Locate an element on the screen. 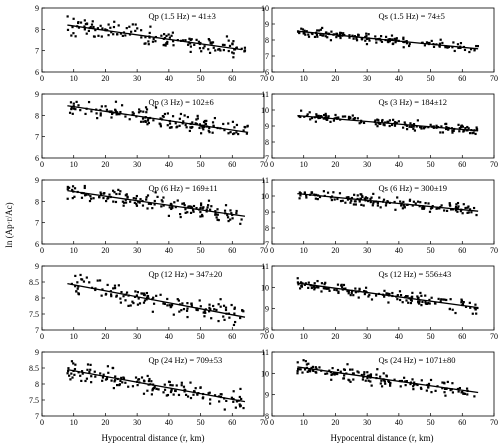 The width and height of the screenshot is (500, 447). plot-frame is located at coordinates (153, 126).